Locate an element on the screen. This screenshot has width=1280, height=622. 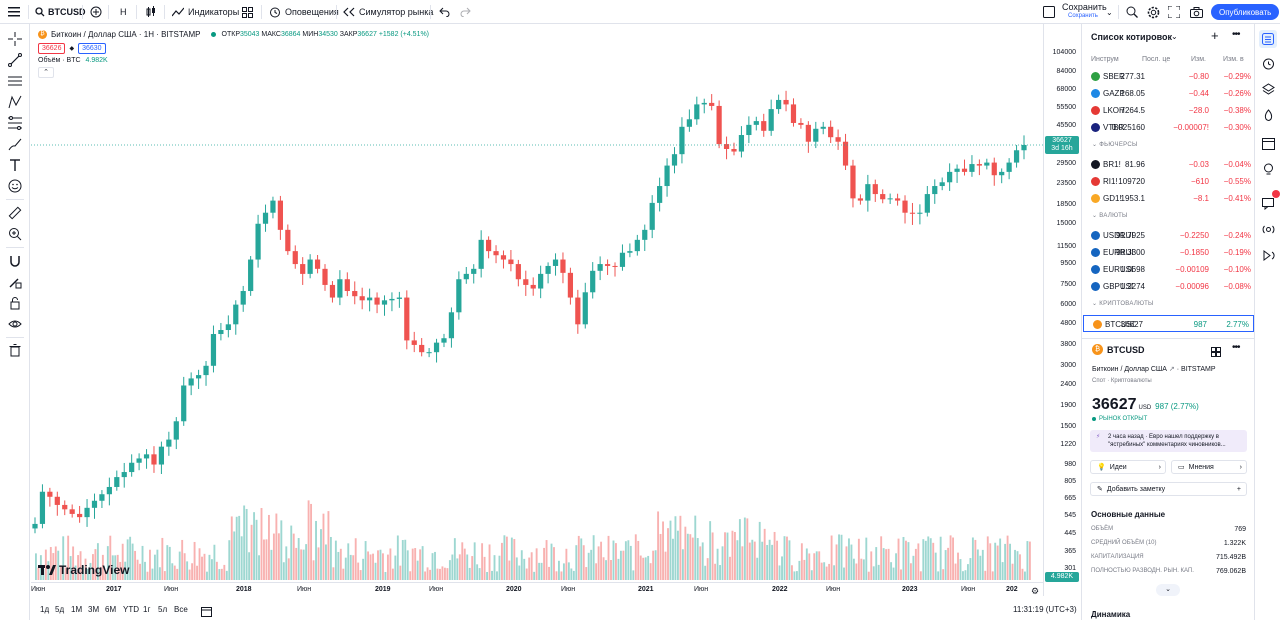
watchlist-row: RI1! 109720 −610 −0.55% is located at coordinates (1168, 181).